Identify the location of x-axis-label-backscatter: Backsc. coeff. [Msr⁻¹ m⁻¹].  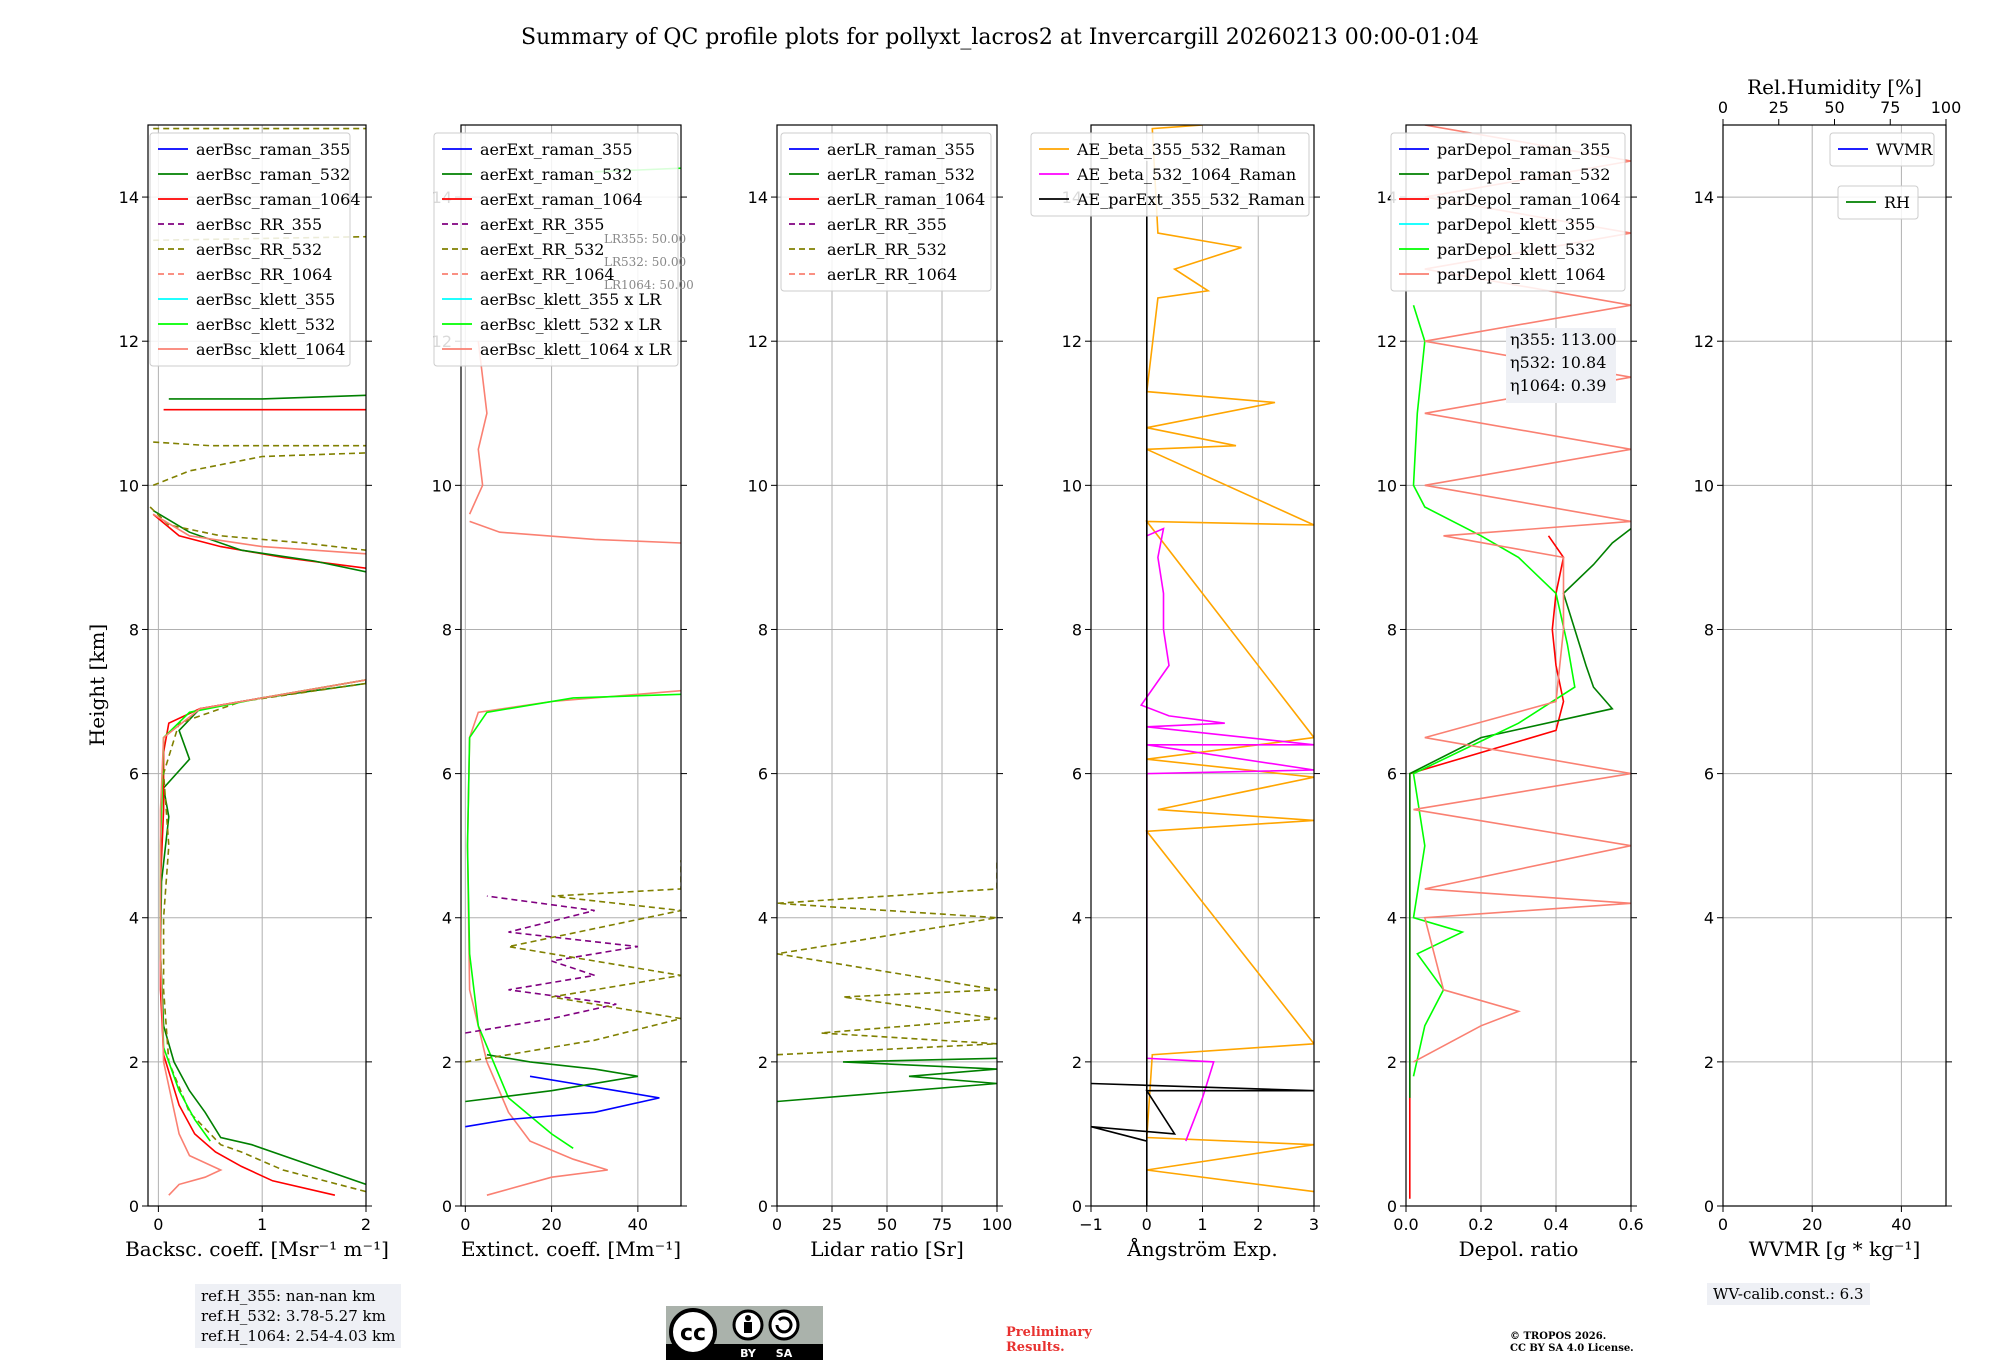
(257, 1249).